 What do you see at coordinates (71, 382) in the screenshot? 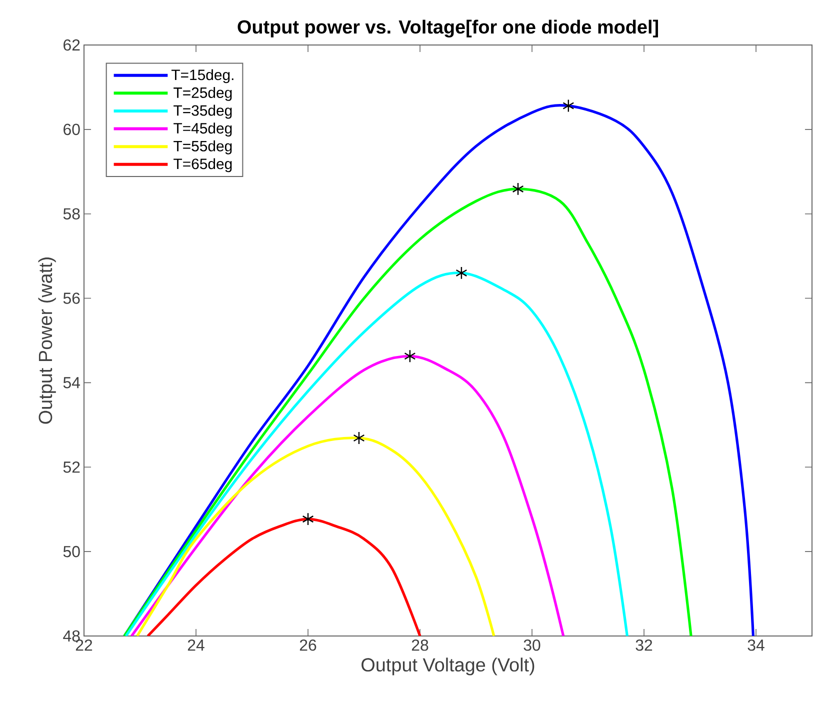
I see `y-tick-label: 54` at bounding box center [71, 382].